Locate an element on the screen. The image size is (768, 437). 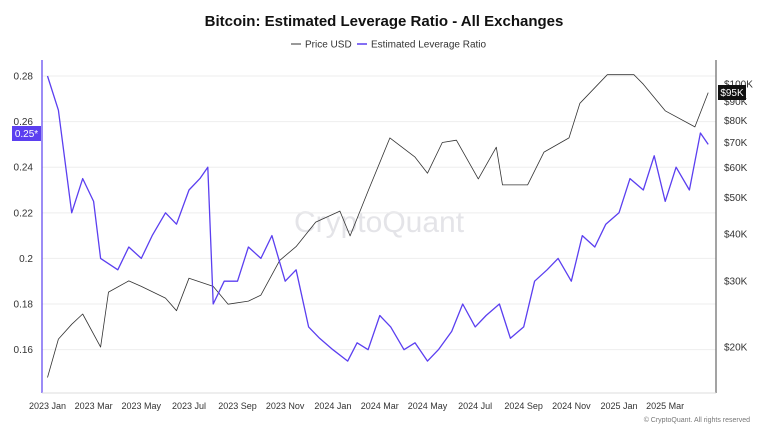
x-tick-label: 2023 Jan is located at coordinates (47, 406).